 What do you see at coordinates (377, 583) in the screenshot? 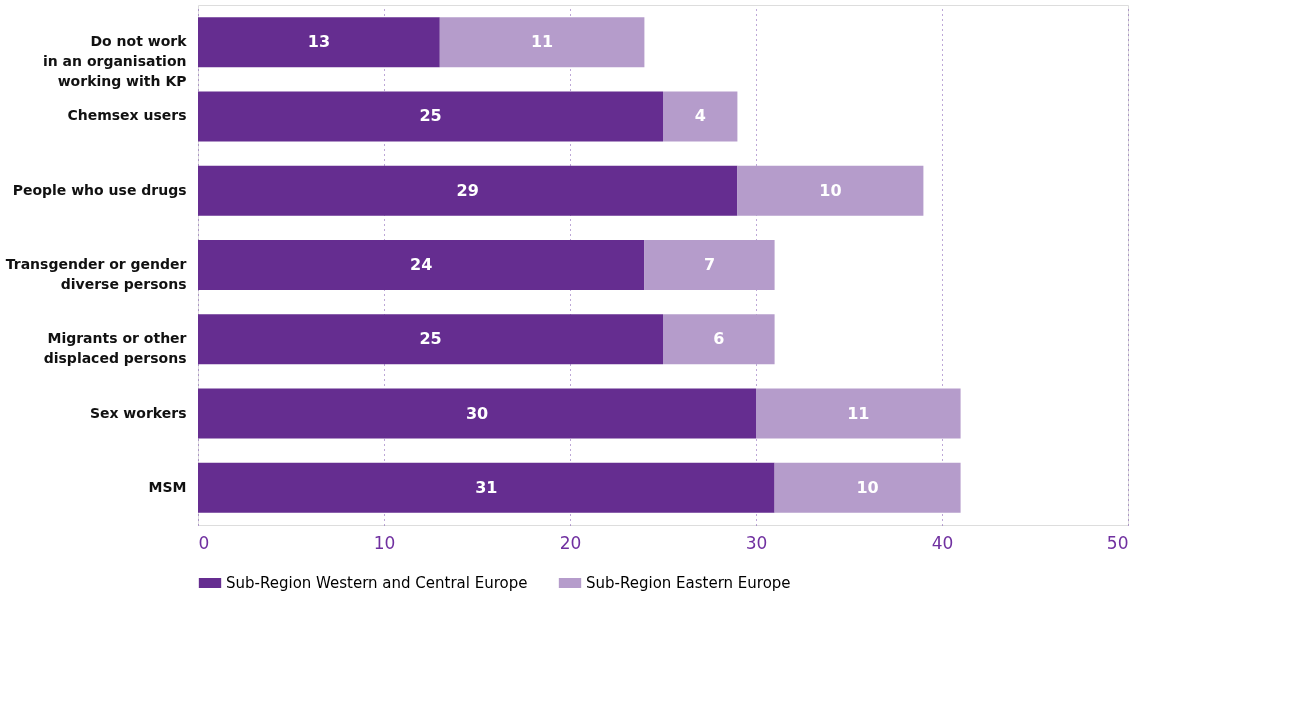
I see `legend-label: Sub-Region Western and Central Europe` at bounding box center [377, 583].